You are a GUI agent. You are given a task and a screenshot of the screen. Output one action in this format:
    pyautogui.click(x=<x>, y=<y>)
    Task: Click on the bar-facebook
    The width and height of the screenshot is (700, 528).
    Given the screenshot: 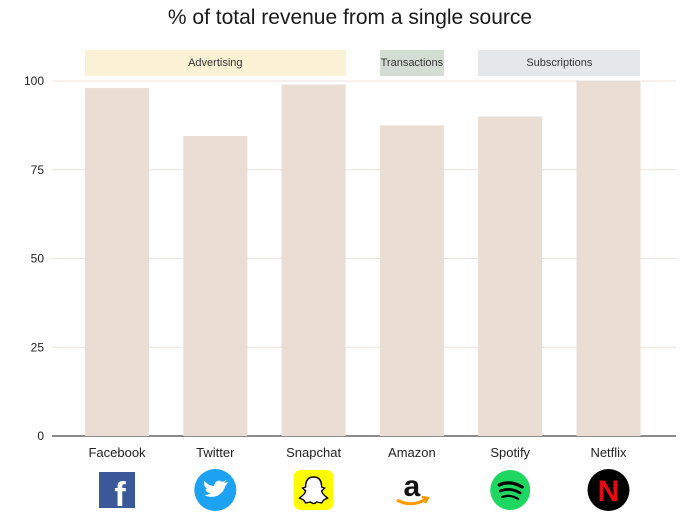 What is the action you would take?
    pyautogui.click(x=117, y=262)
    